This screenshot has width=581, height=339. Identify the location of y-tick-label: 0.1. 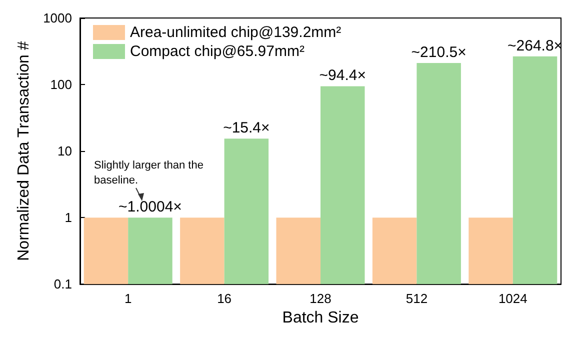
(63, 284).